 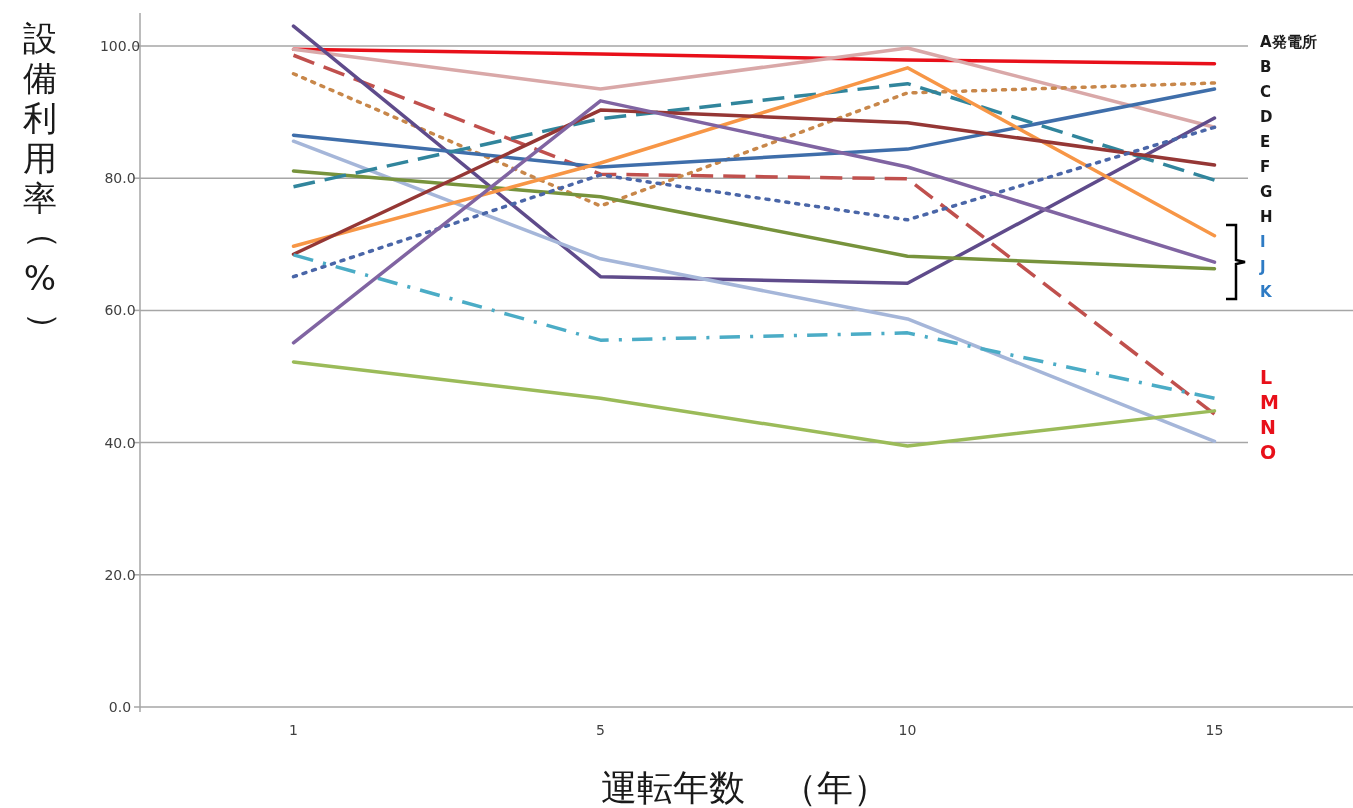 I want to click on annotation: C, so click(x=1266, y=92).